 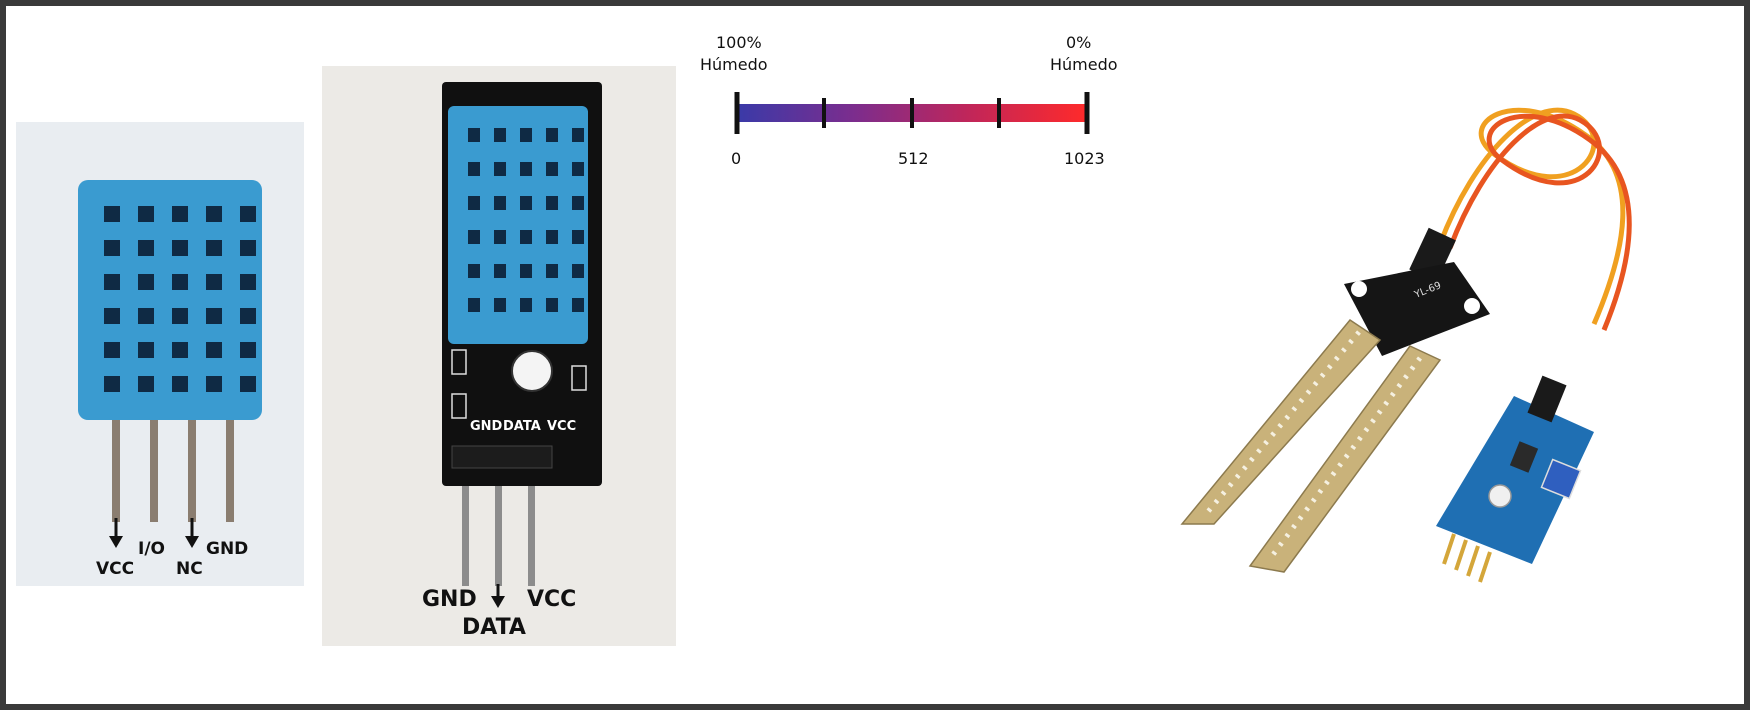 I want to click on comparator-module, so click(x=1515, y=479).